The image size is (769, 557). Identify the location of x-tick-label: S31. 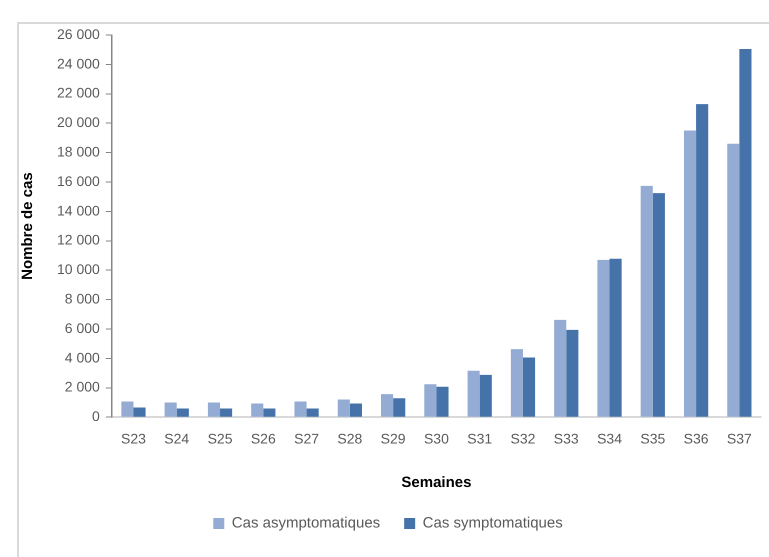
(479, 438).